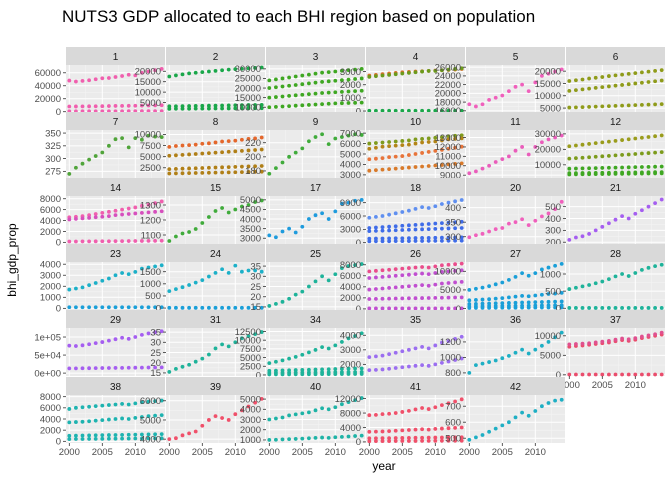 The width and height of the screenshot is (672, 480). Describe the element at coordinates (202, 211) in the screenshot. I see `facet-panel-15: 15 1100 1200 1300` at that location.